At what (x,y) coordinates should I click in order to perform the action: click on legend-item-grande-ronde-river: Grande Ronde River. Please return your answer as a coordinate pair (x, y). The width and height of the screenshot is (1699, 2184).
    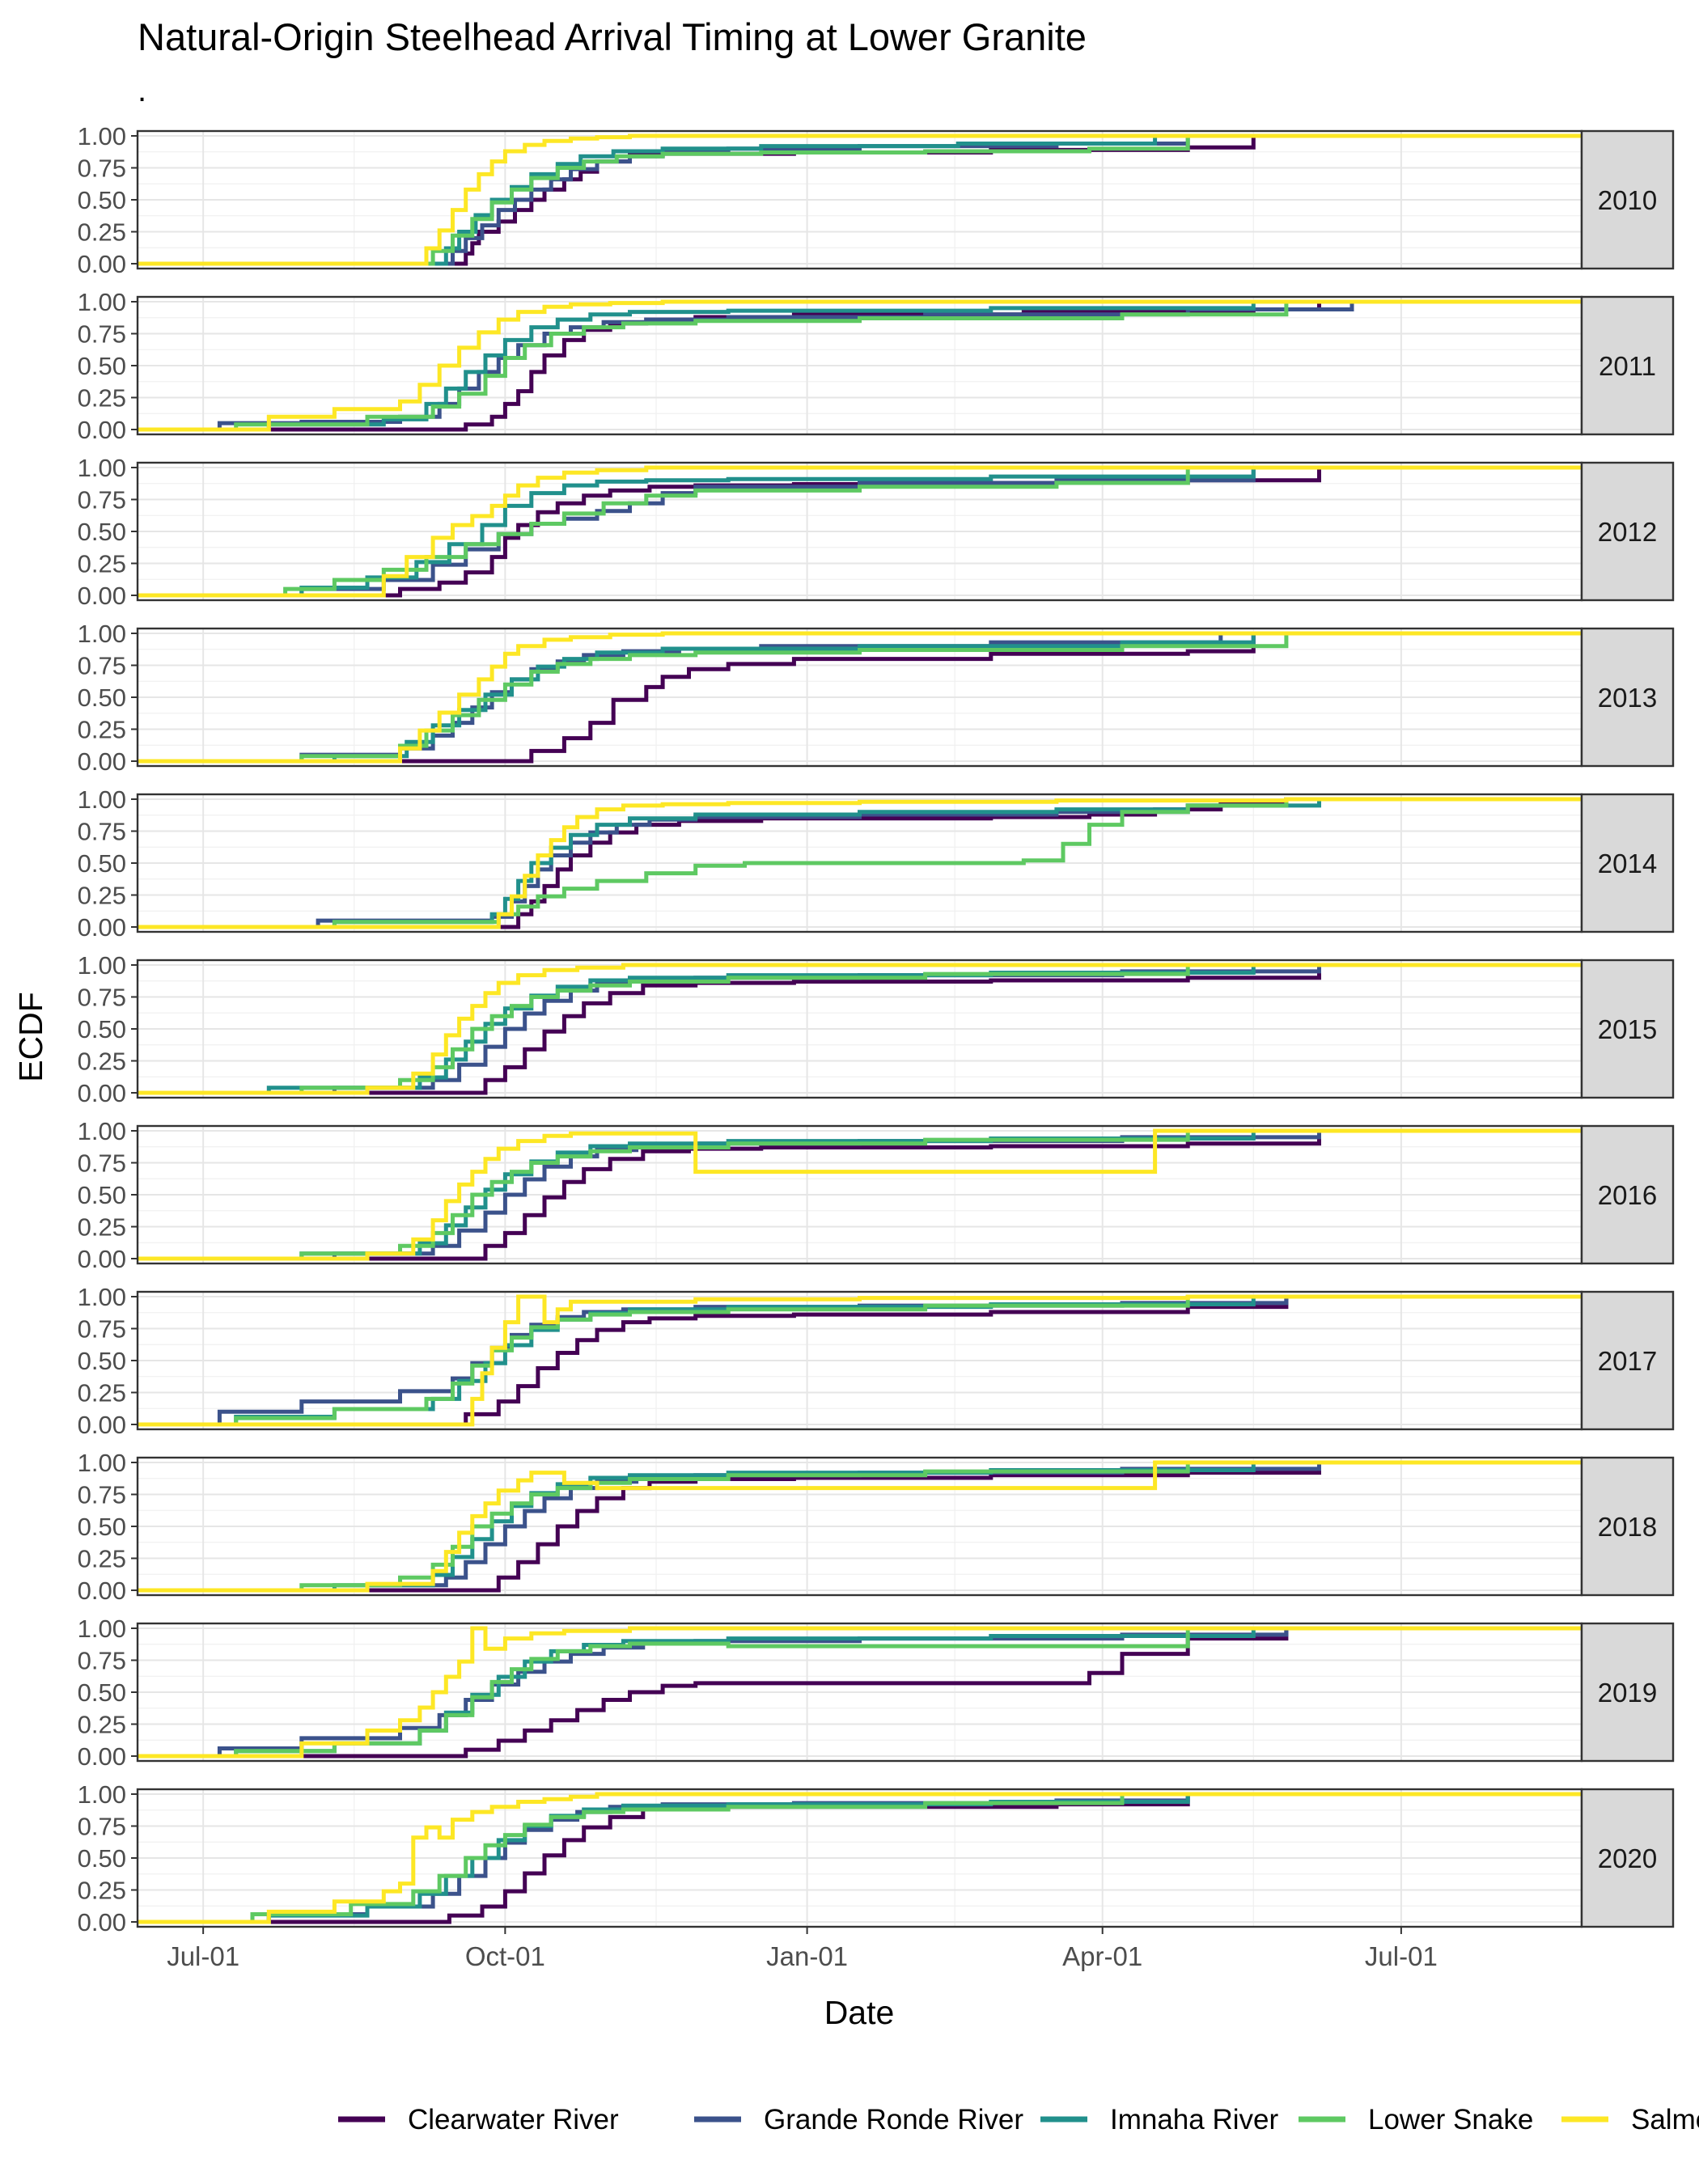
    Looking at the image, I should click on (858, 2119).